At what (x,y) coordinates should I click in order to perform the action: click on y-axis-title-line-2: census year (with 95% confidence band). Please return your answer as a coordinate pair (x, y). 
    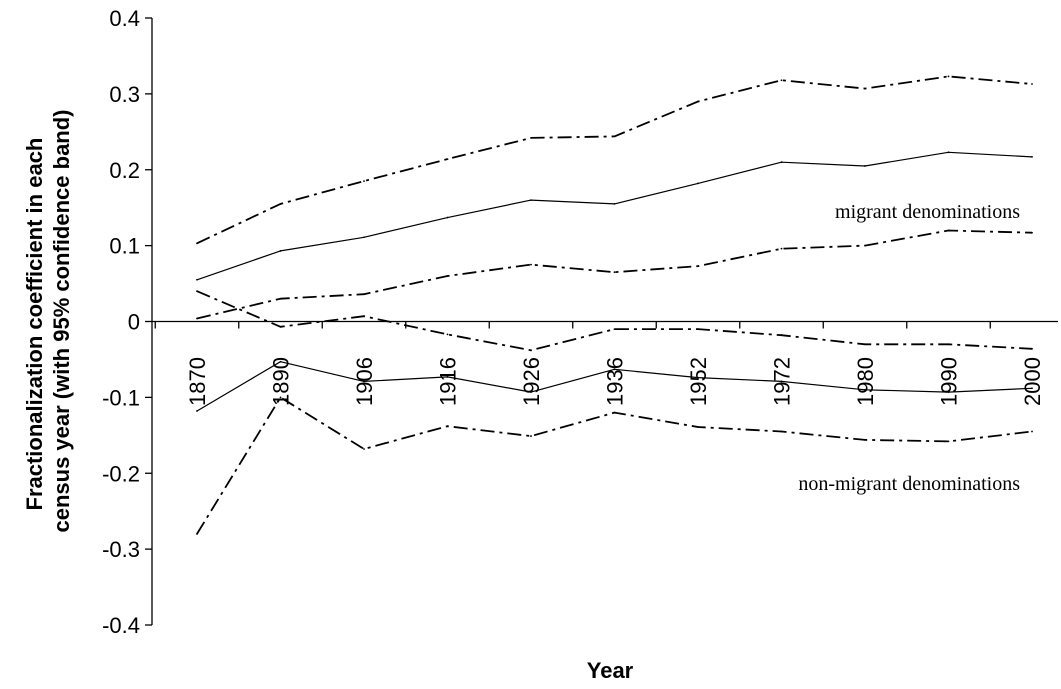
    Looking at the image, I should click on (61, 320).